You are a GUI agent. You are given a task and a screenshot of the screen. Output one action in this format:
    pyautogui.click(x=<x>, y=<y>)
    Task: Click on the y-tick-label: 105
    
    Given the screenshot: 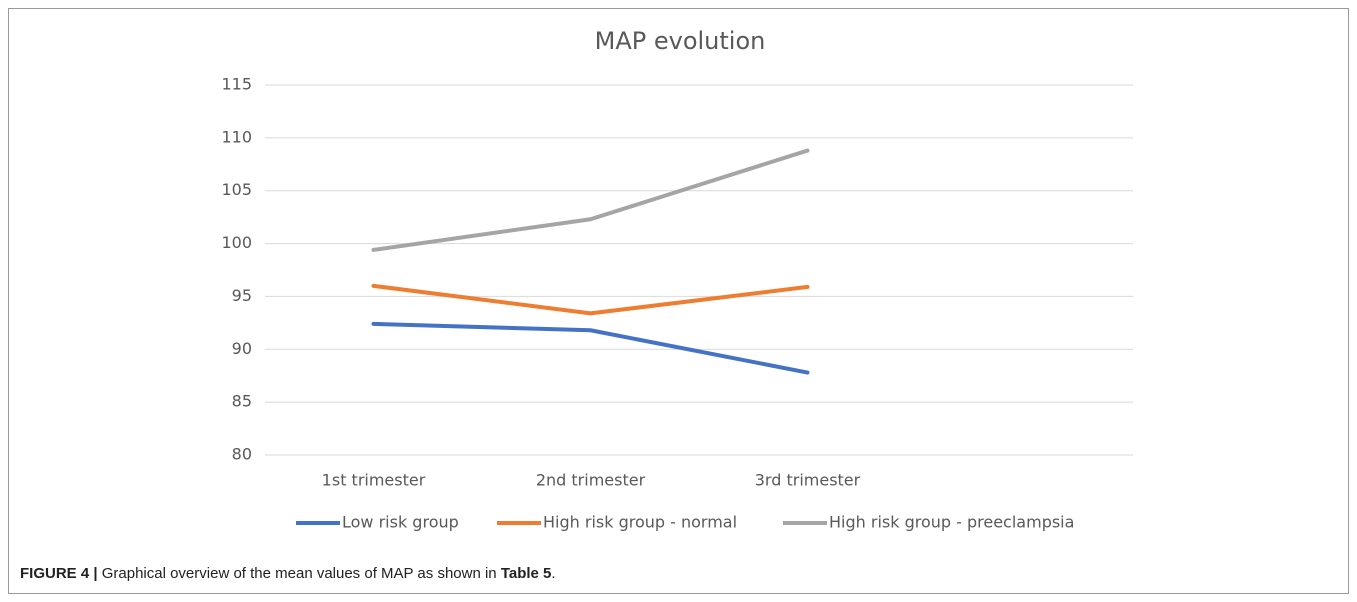 What is the action you would take?
    pyautogui.click(x=236, y=189)
    